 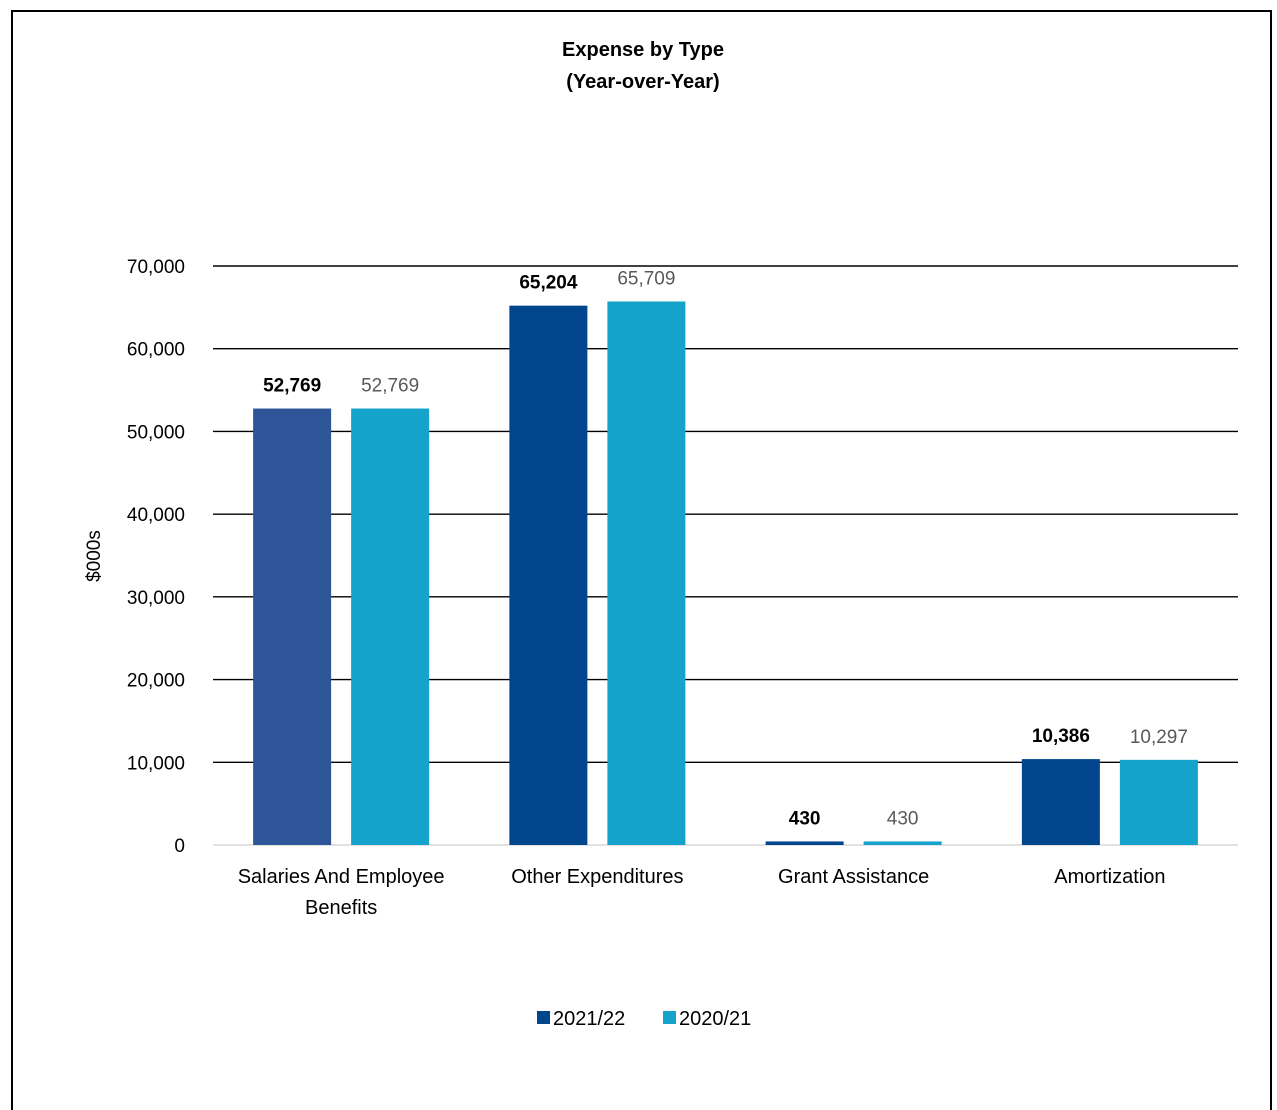 What do you see at coordinates (597, 877) in the screenshot?
I see `category-label: Other Expenditures` at bounding box center [597, 877].